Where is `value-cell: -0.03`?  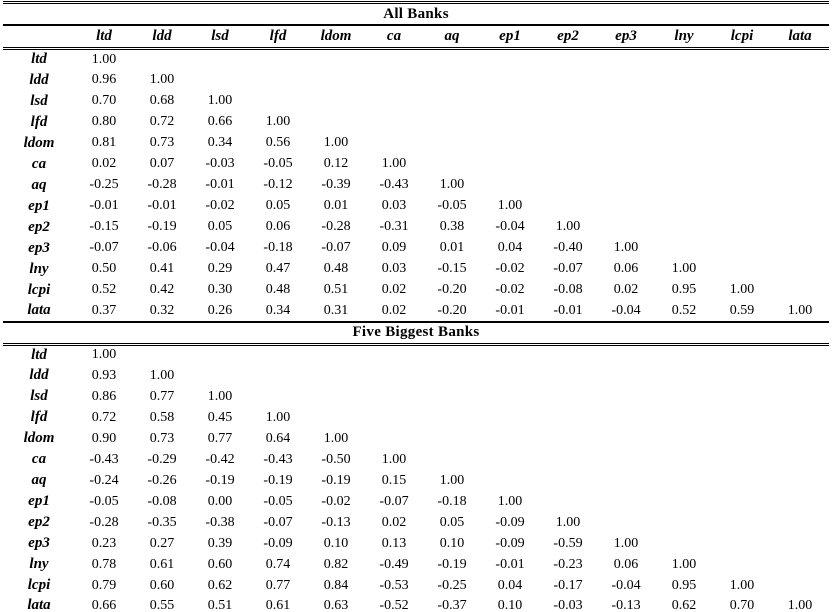
value-cell: -0.03 is located at coordinates (220, 163).